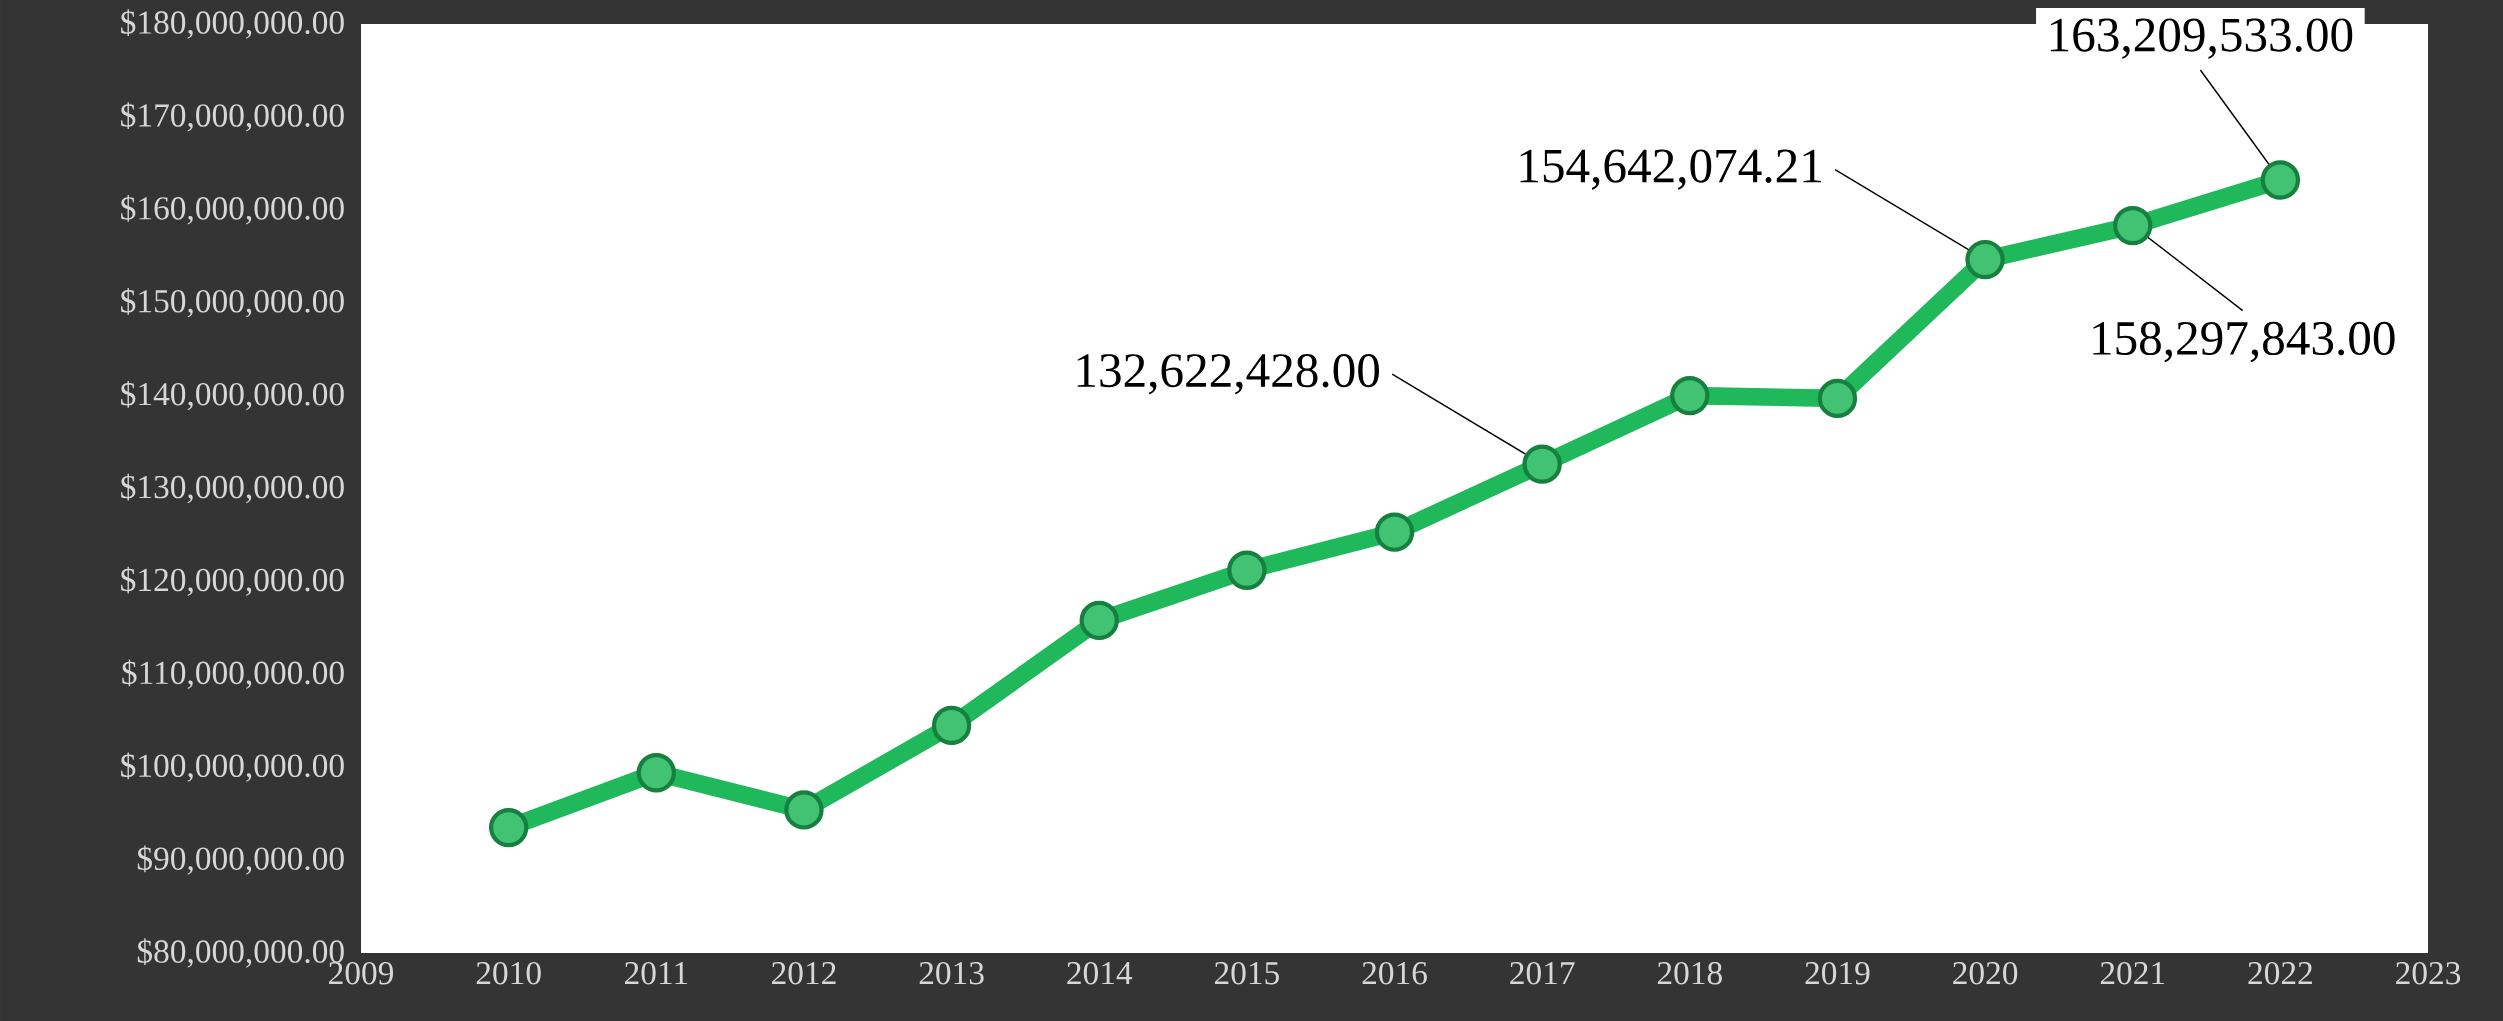 The image size is (2503, 1021). Describe the element at coordinates (2428, 973) in the screenshot. I see `x-tick-label: 2023` at that location.